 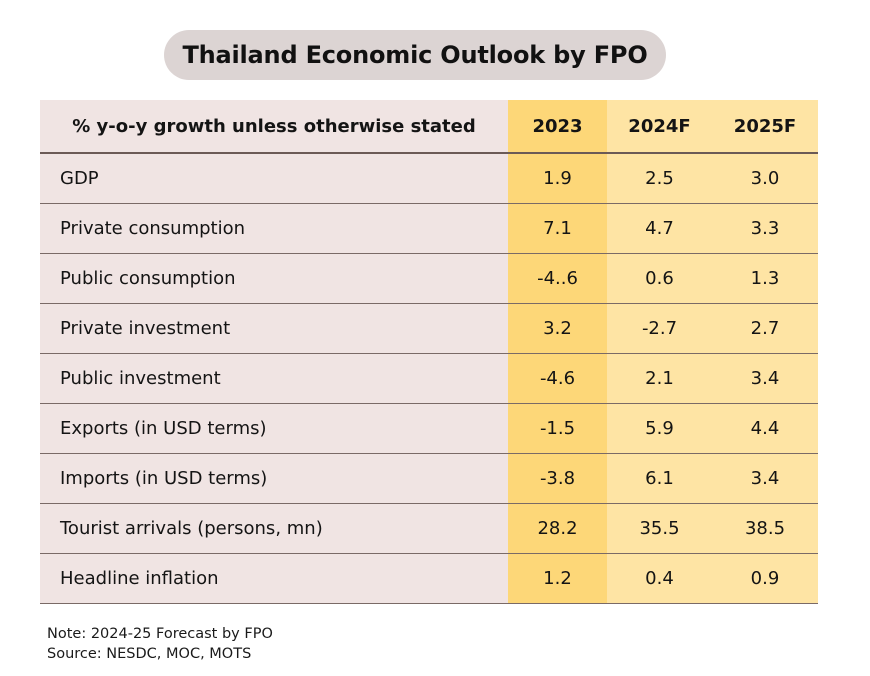 What do you see at coordinates (274, 528) in the screenshot?
I see `row-label: Tourist arrivals (persons, mn)` at bounding box center [274, 528].